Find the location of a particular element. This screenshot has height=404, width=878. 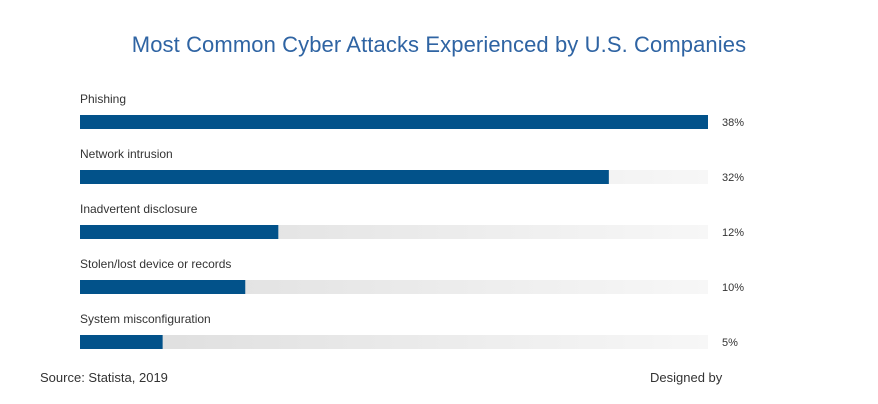

bar-stolen-lost-device-or-records is located at coordinates (163, 287).